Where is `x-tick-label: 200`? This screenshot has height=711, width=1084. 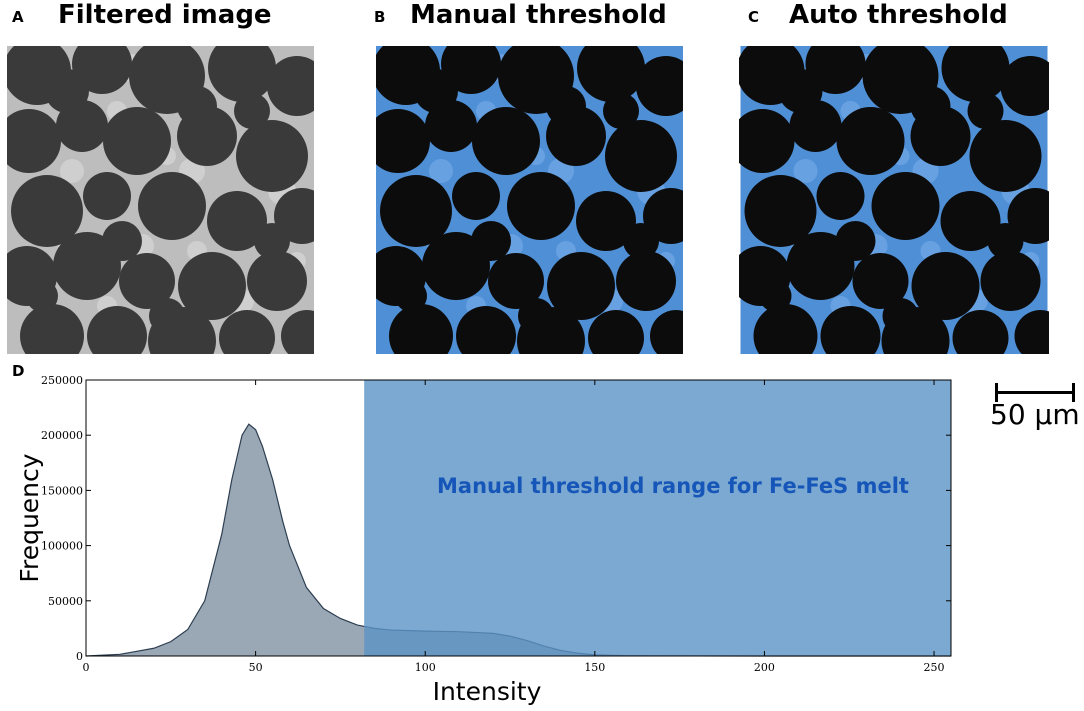 x-tick-label: 200 is located at coordinates (764, 667).